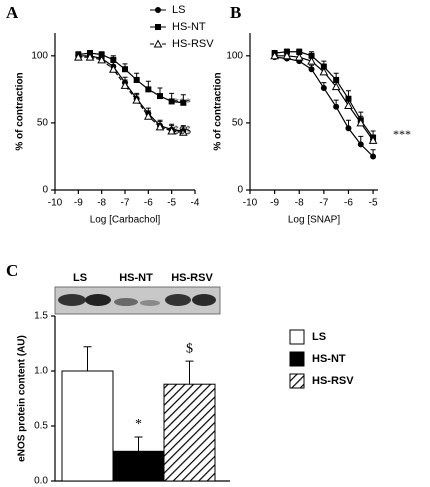 The width and height of the screenshot is (430, 487). Describe the element at coordinates (136, 278) in the screenshot. I see `blot-label: HS-NT` at that location.